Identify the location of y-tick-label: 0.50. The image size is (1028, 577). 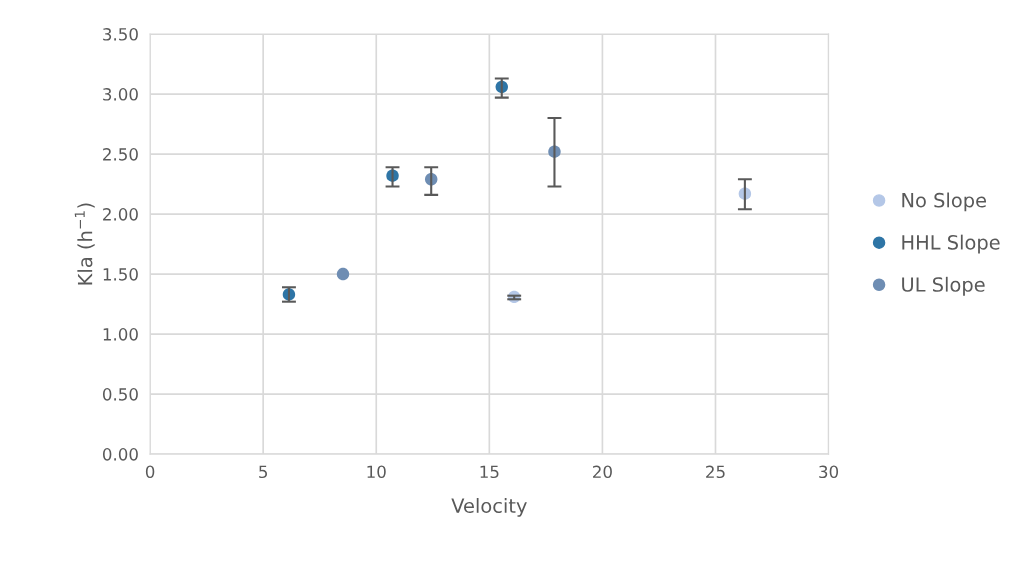
(120, 394).